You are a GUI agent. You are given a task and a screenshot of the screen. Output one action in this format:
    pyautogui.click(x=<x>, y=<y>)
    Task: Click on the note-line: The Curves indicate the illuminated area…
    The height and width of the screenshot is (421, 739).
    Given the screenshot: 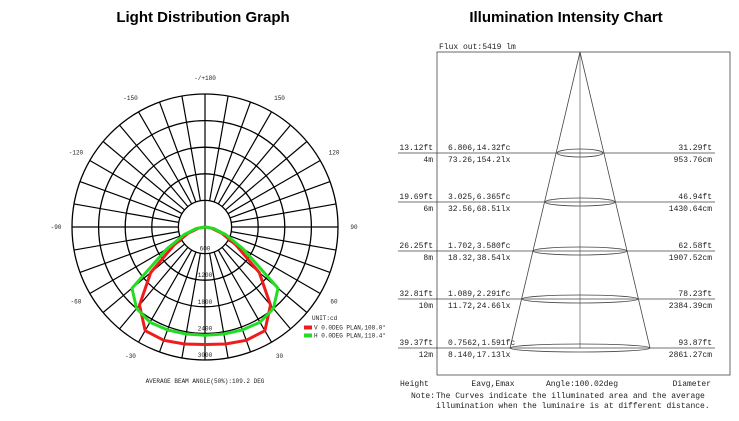 What is the action you would take?
    pyautogui.click(x=570, y=396)
    